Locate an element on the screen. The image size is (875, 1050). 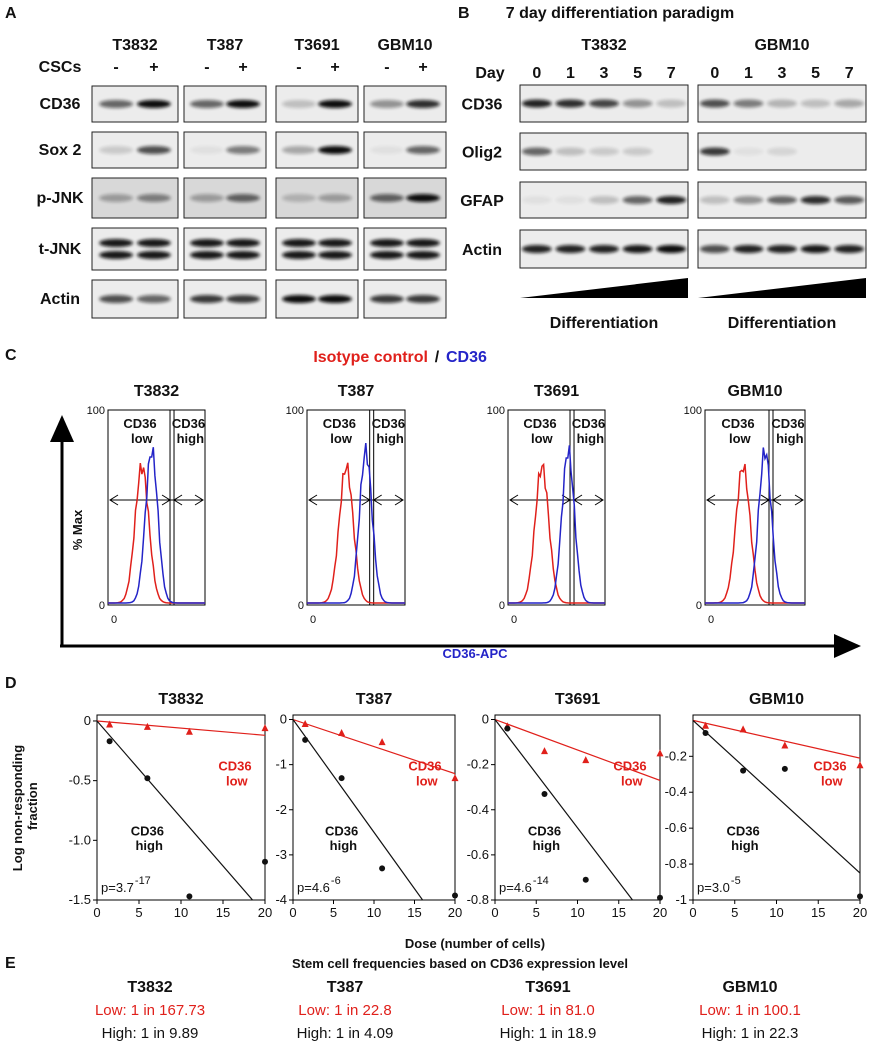
y-axis-label: % Max is located at coordinates (77, 529).